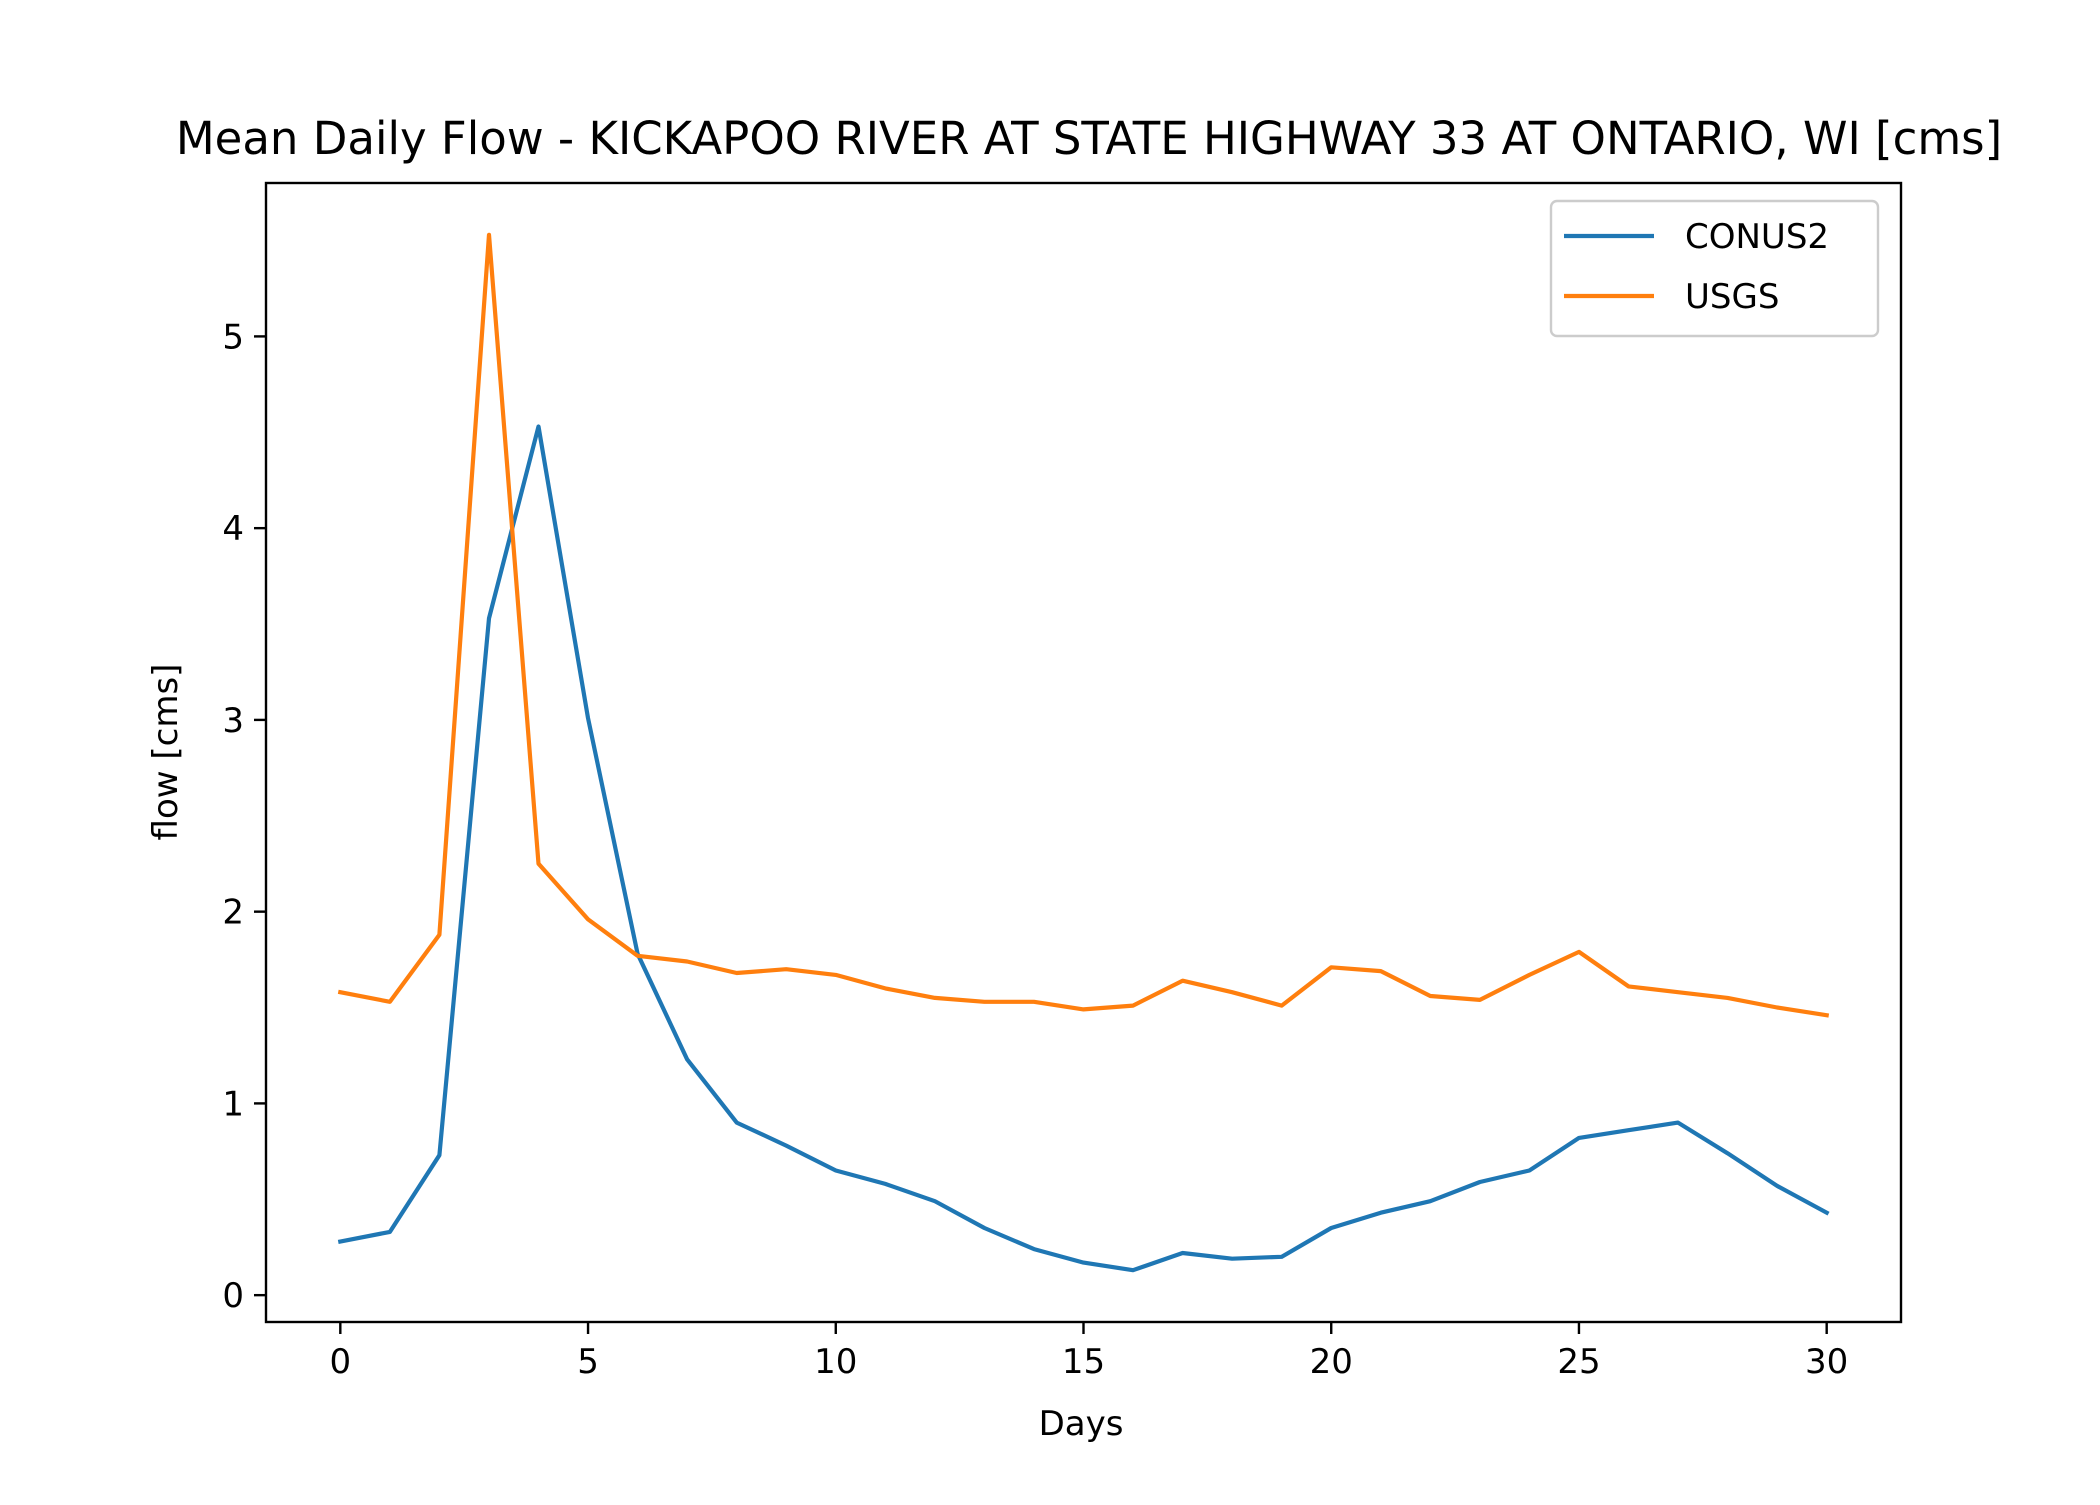  I want to click on x-tick-label: 0, so click(340, 1362).